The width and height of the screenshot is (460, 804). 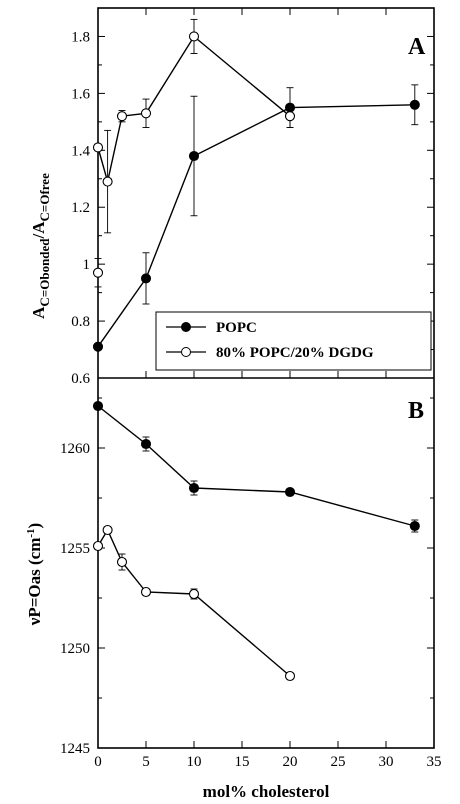 I want to click on panel-a-y-tick-label: 0.6, so click(x=80, y=379).